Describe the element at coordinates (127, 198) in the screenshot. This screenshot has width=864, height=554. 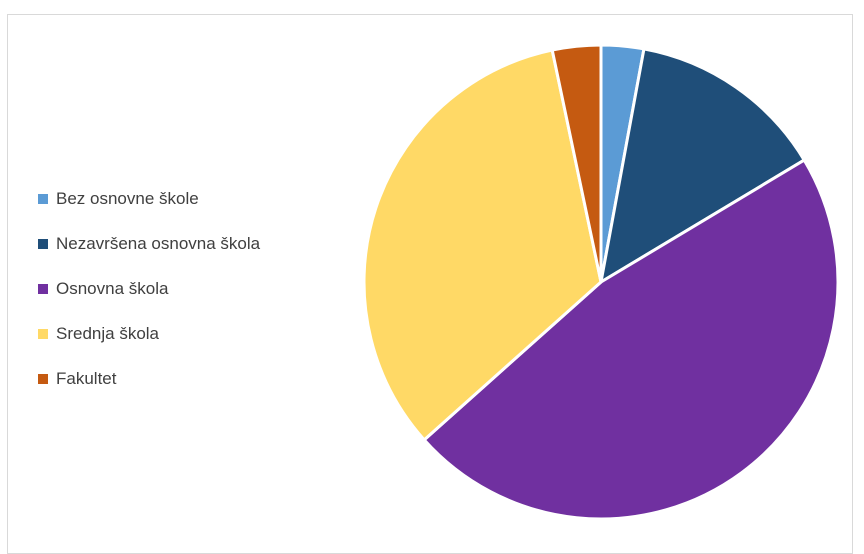
I see `legend-label: Bez osnovne škole` at that location.